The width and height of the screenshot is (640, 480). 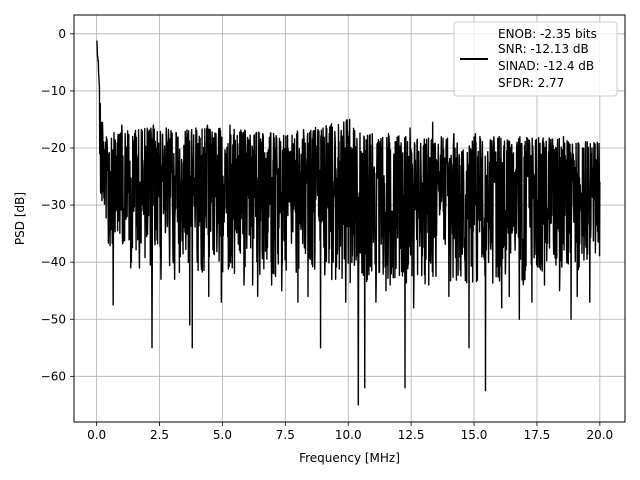 I want to click on x-tick-label: 10.0, so click(x=348, y=435).